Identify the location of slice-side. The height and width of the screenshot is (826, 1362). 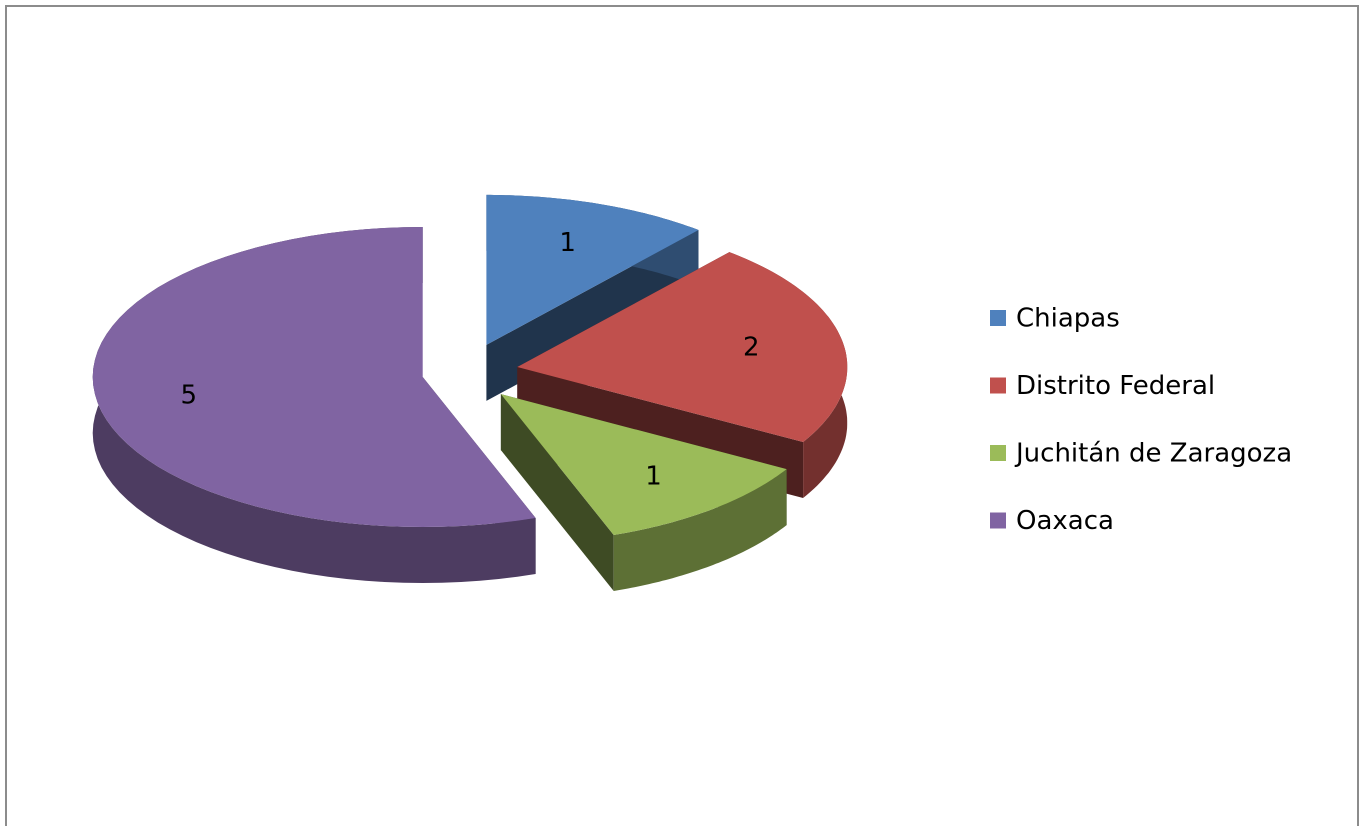
(557, 492).